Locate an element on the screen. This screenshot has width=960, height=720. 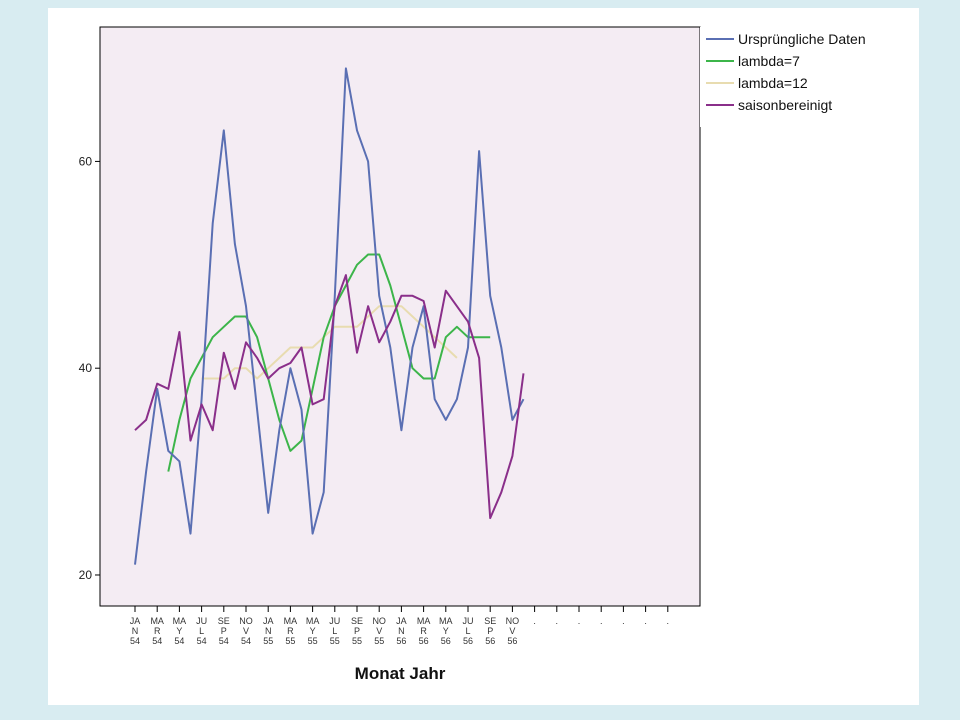
legend-label: Ursprüngliche Daten is located at coordinates (802, 39).